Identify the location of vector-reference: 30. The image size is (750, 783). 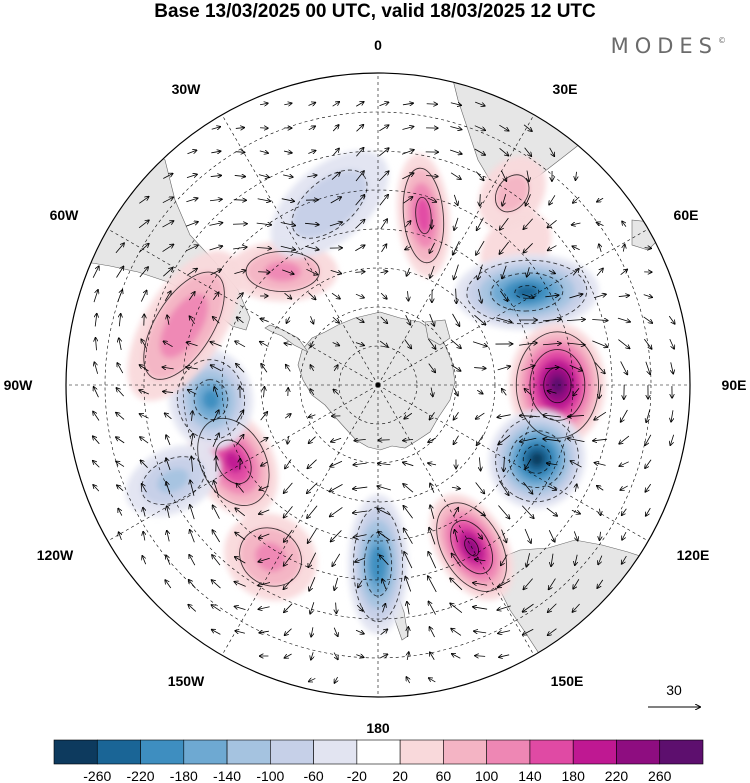
(674, 694).